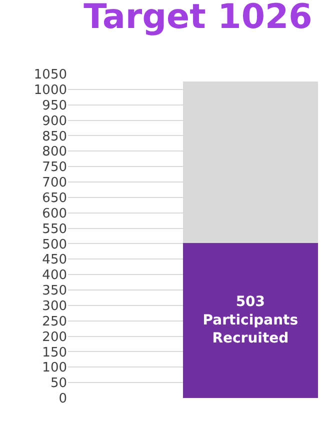 The image size is (330, 431). I want to click on y-tick-label: 850, so click(54, 136).